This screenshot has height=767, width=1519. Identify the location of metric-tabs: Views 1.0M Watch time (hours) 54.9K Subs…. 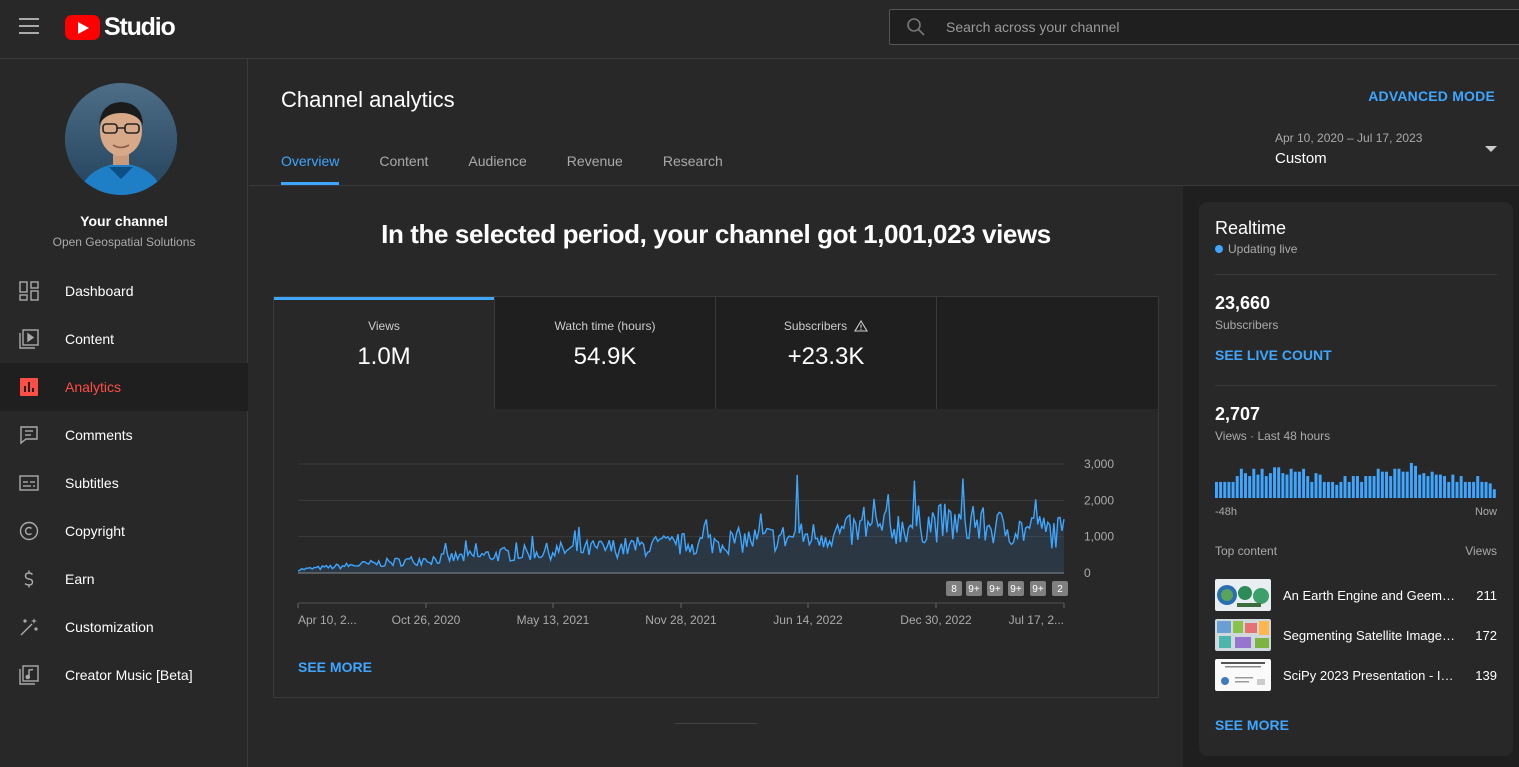
(716, 353).